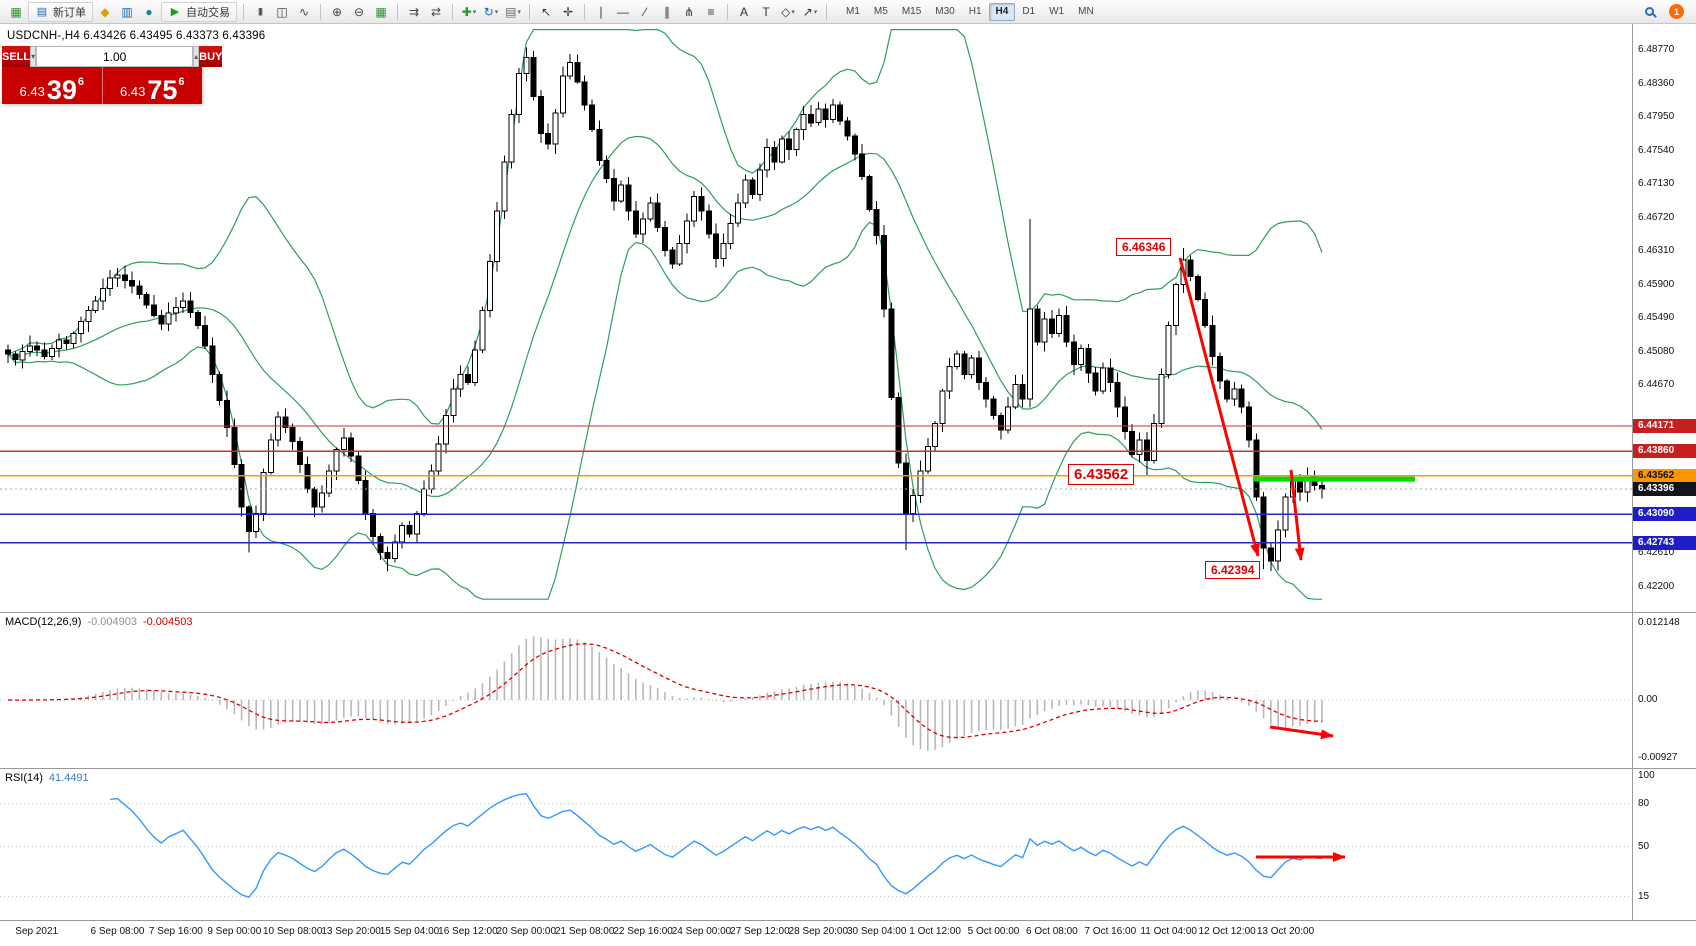 The width and height of the screenshot is (1696, 946). Describe the element at coordinates (644, 11) in the screenshot. I see `trendline-icon: ∕` at that location.